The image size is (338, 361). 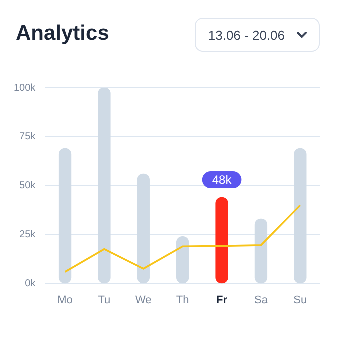 I want to click on x-tick-label: Tu, so click(x=104, y=300).